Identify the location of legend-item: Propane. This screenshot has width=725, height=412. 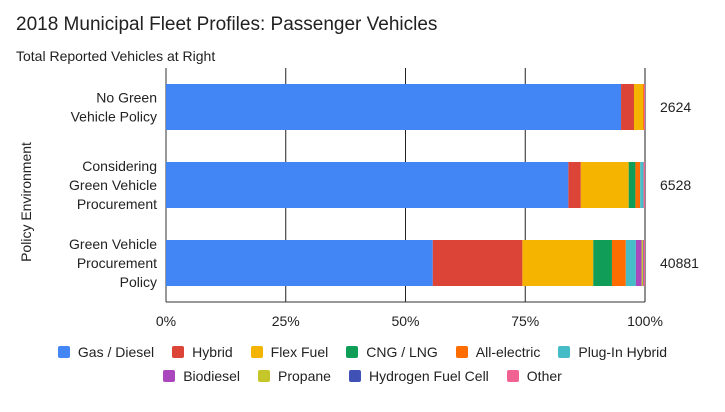
(294, 376).